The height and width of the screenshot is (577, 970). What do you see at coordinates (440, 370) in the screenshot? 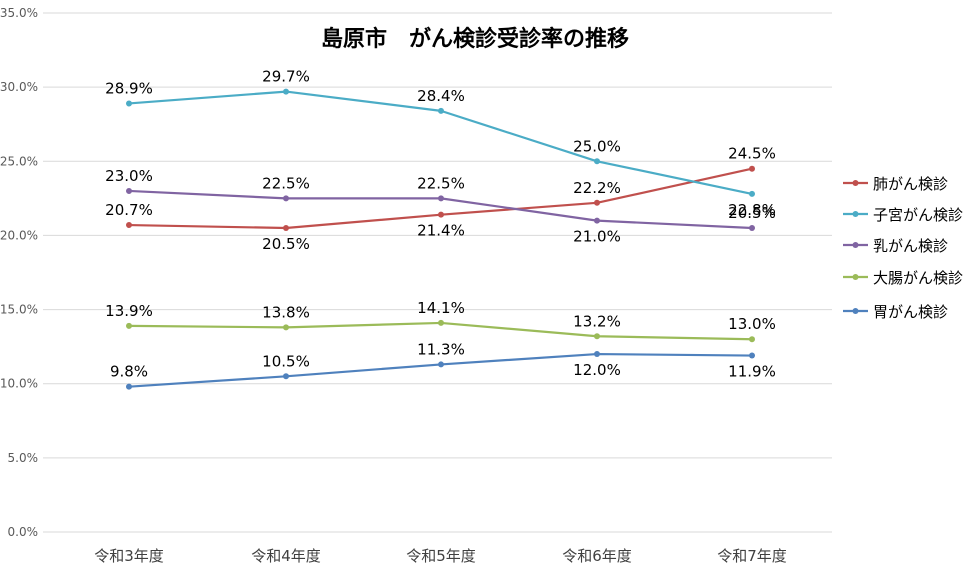
I see `series-line` at bounding box center [440, 370].